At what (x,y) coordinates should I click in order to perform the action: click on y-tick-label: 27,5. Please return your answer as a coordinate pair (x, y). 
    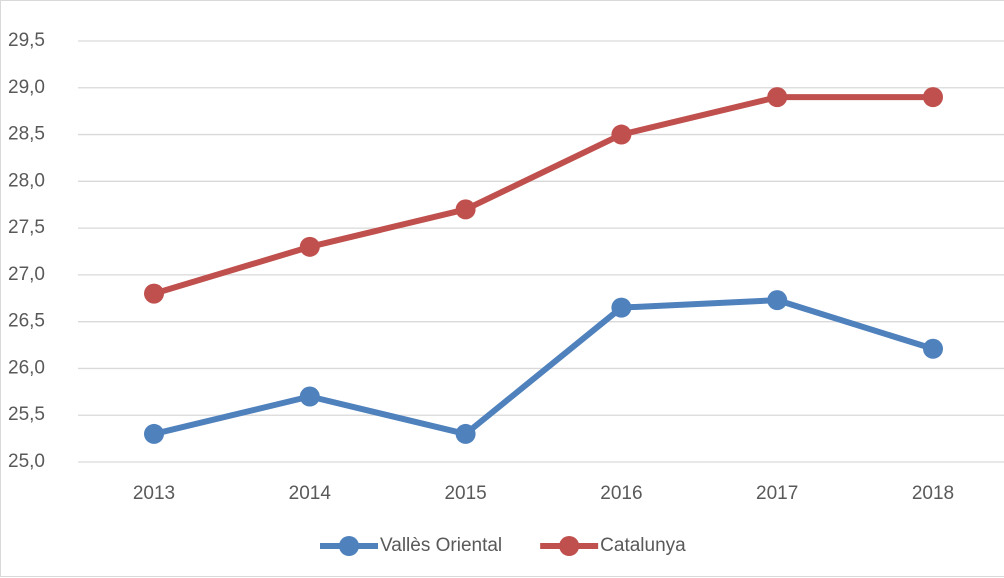
    Looking at the image, I should click on (26, 227).